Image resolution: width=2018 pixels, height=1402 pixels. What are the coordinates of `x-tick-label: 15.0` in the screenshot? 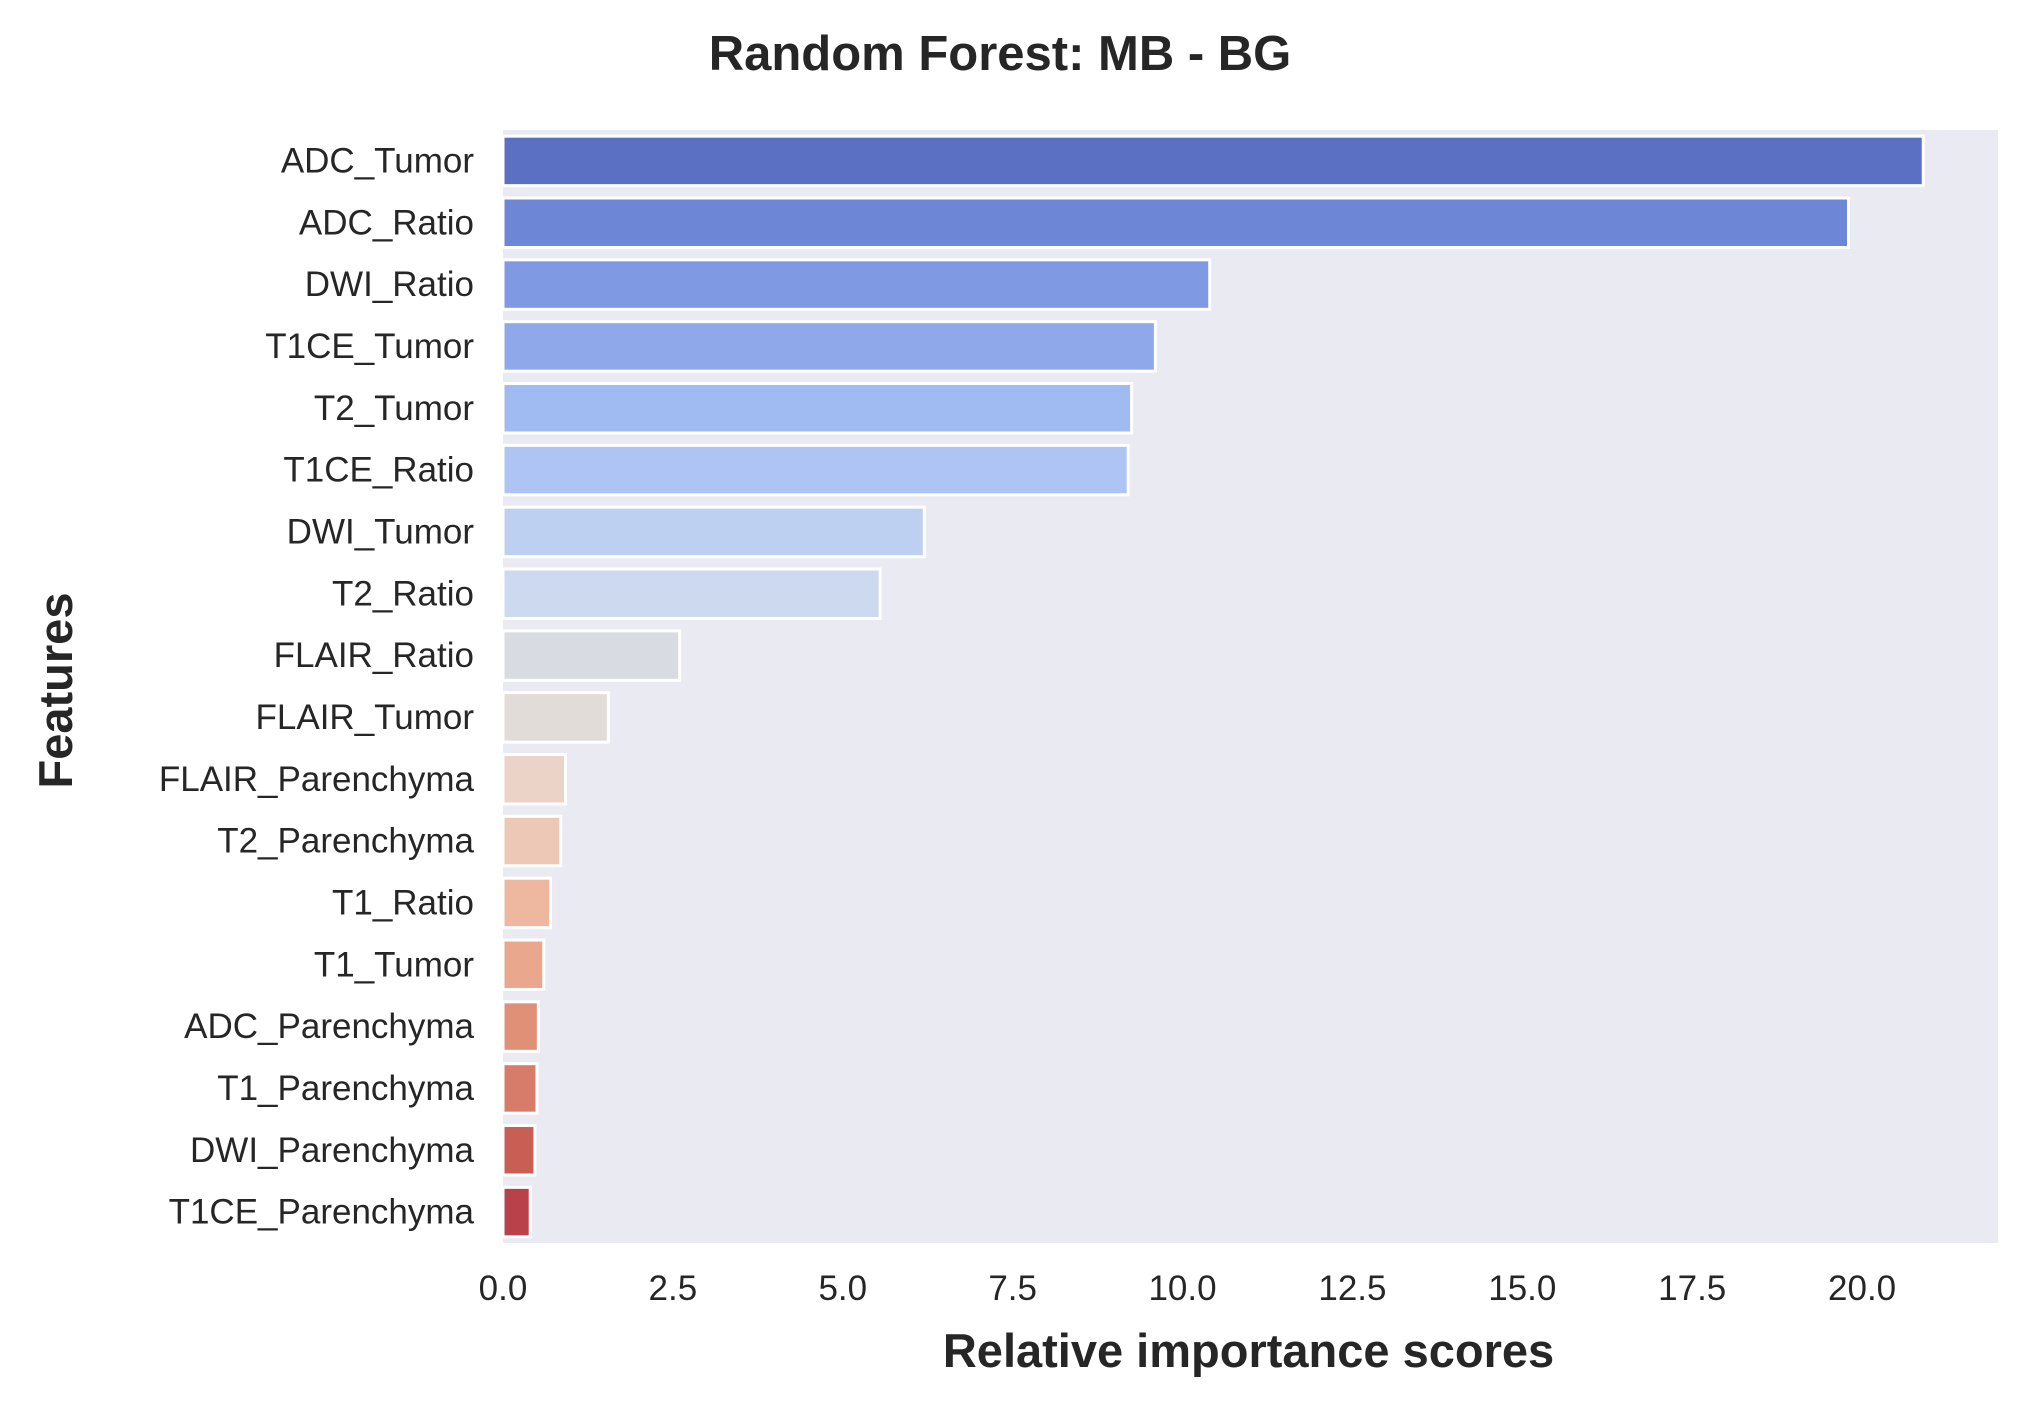 It's located at (1522, 1288).